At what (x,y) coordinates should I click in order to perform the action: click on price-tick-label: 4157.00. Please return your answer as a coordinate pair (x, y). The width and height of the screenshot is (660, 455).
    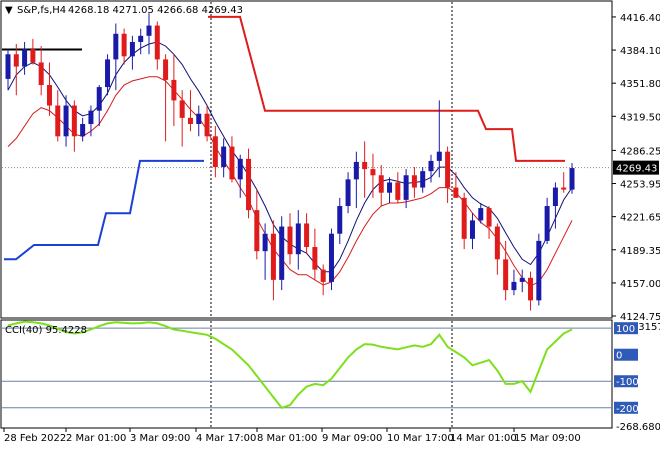
    Looking at the image, I should click on (640, 284).